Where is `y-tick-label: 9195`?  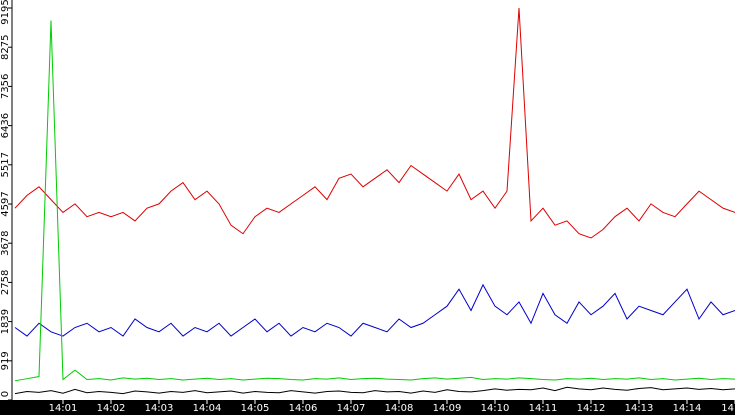 y-tick-label: 9195 is located at coordinates (5, 12).